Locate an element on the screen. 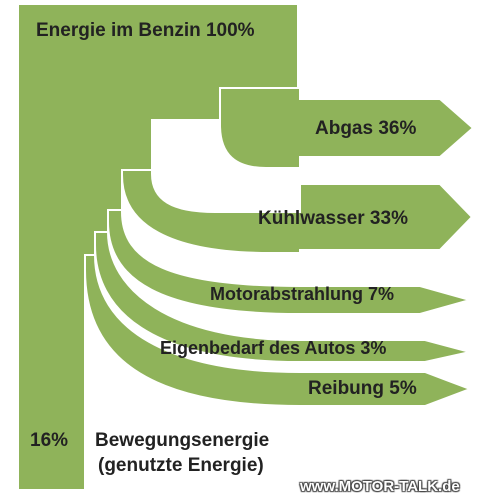 This screenshot has height=500, width=491. flow-abgas is located at coordinates (347, 128).